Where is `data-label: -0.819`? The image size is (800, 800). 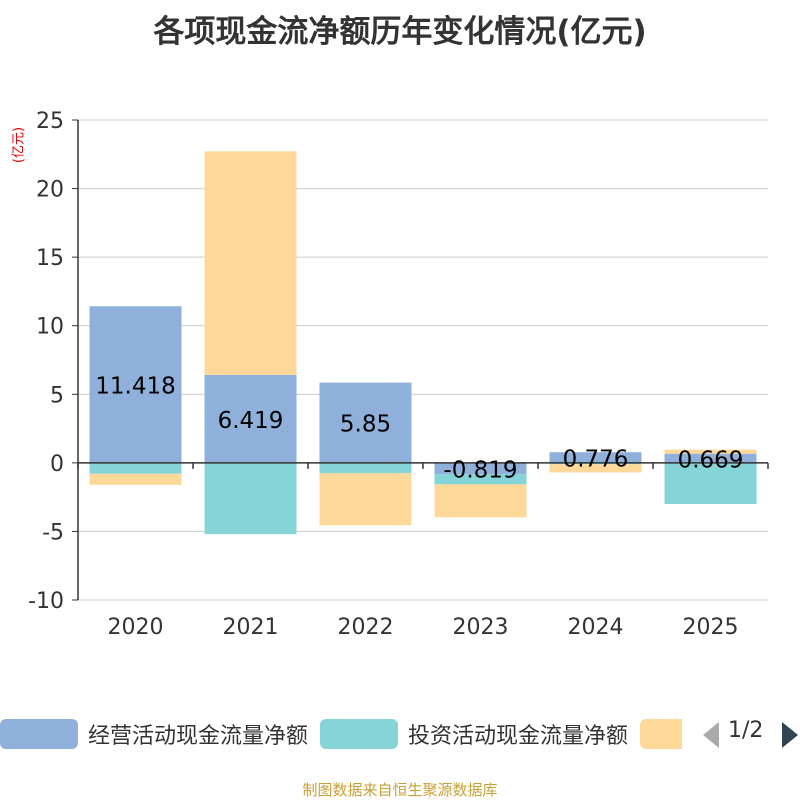 data-label: -0.819 is located at coordinates (480, 470).